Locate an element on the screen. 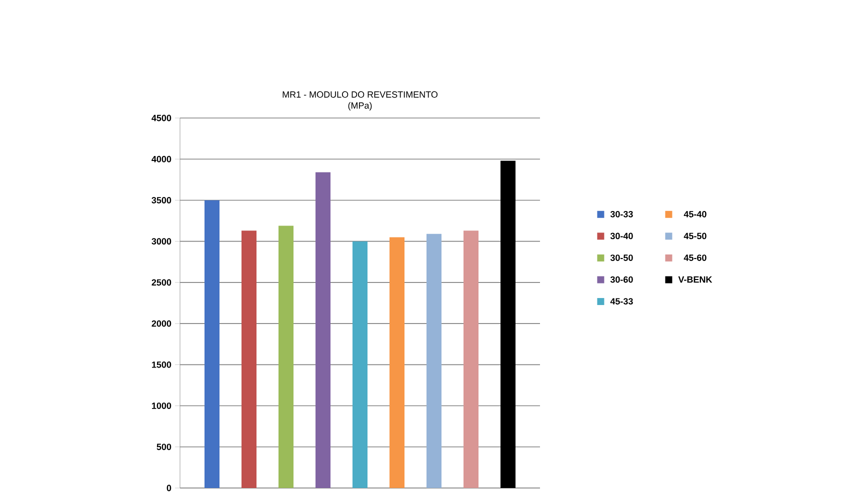 The width and height of the screenshot is (855, 504). y-tick-label: 2500 is located at coordinates (162, 282).